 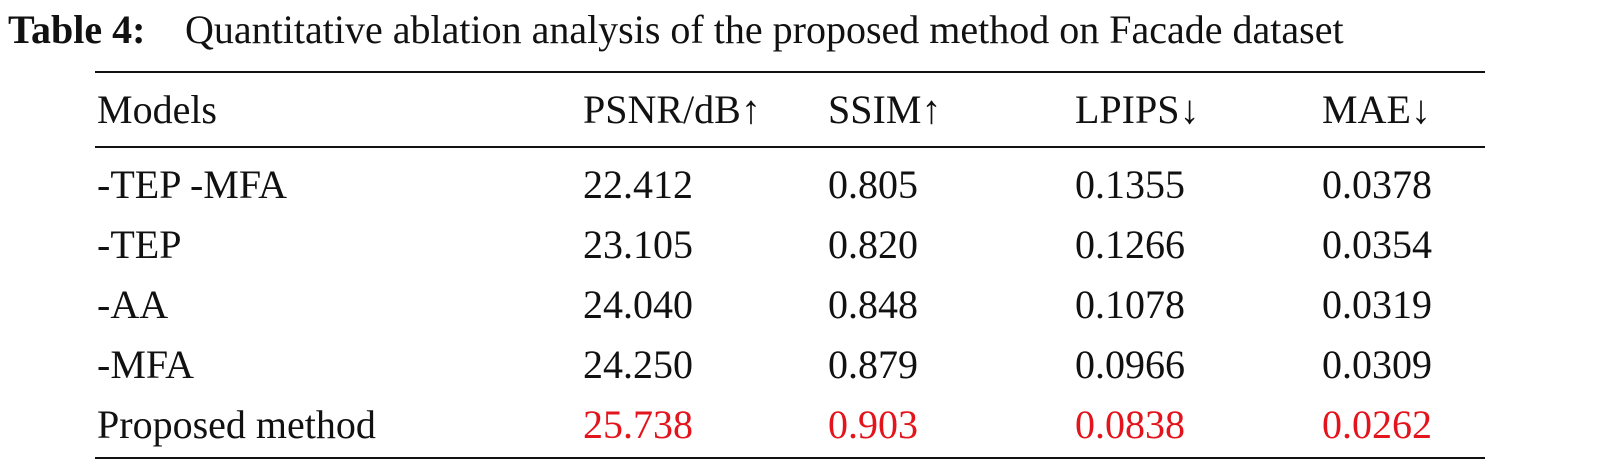 What do you see at coordinates (790, 458) in the screenshot?
I see `bottom-rule` at bounding box center [790, 458].